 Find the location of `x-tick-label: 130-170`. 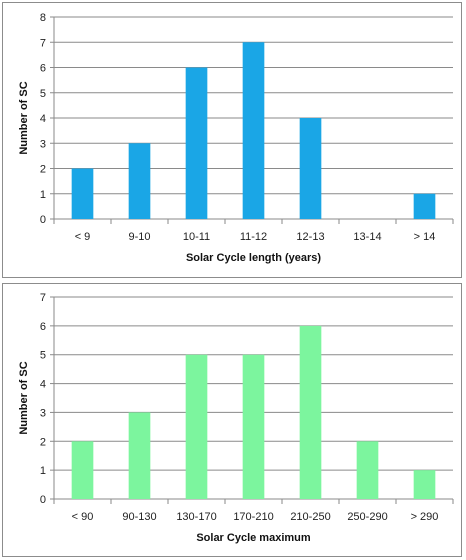

x-tick-label: 130-170 is located at coordinates (196, 517).